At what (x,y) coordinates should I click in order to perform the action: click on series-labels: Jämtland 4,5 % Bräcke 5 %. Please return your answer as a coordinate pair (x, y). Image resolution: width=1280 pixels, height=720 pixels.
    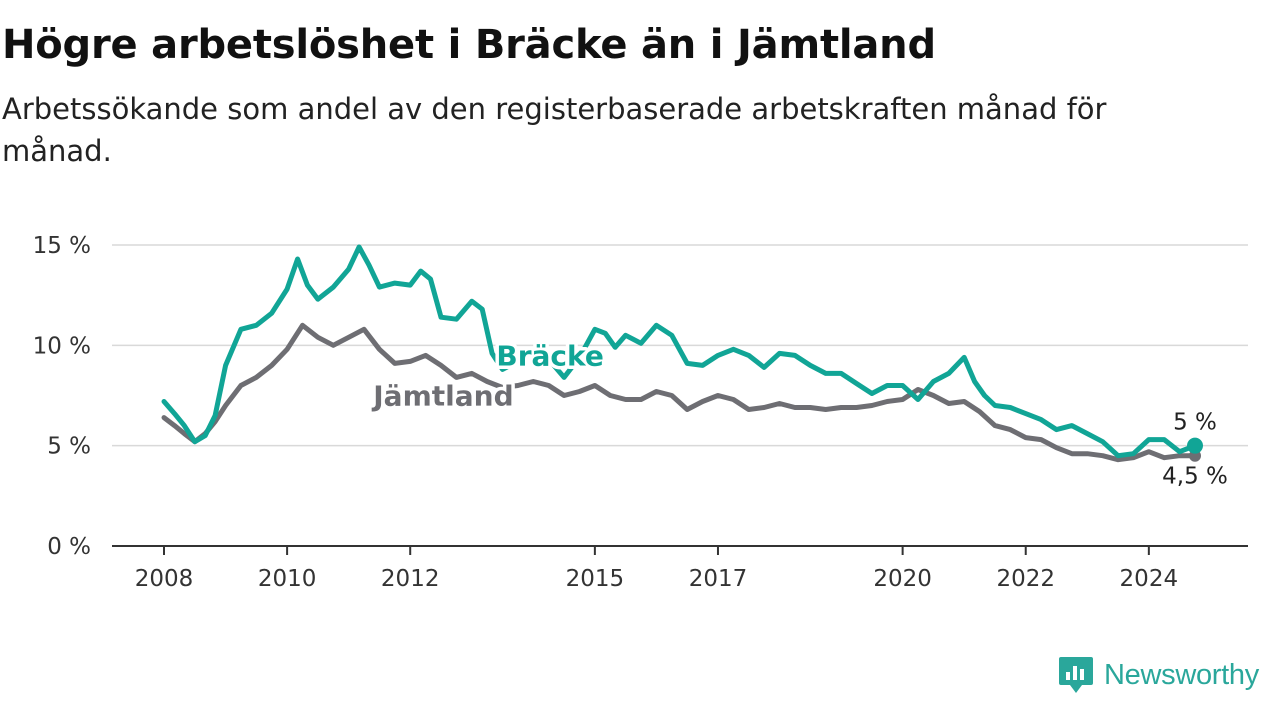
    Looking at the image, I should click on (799, 414).